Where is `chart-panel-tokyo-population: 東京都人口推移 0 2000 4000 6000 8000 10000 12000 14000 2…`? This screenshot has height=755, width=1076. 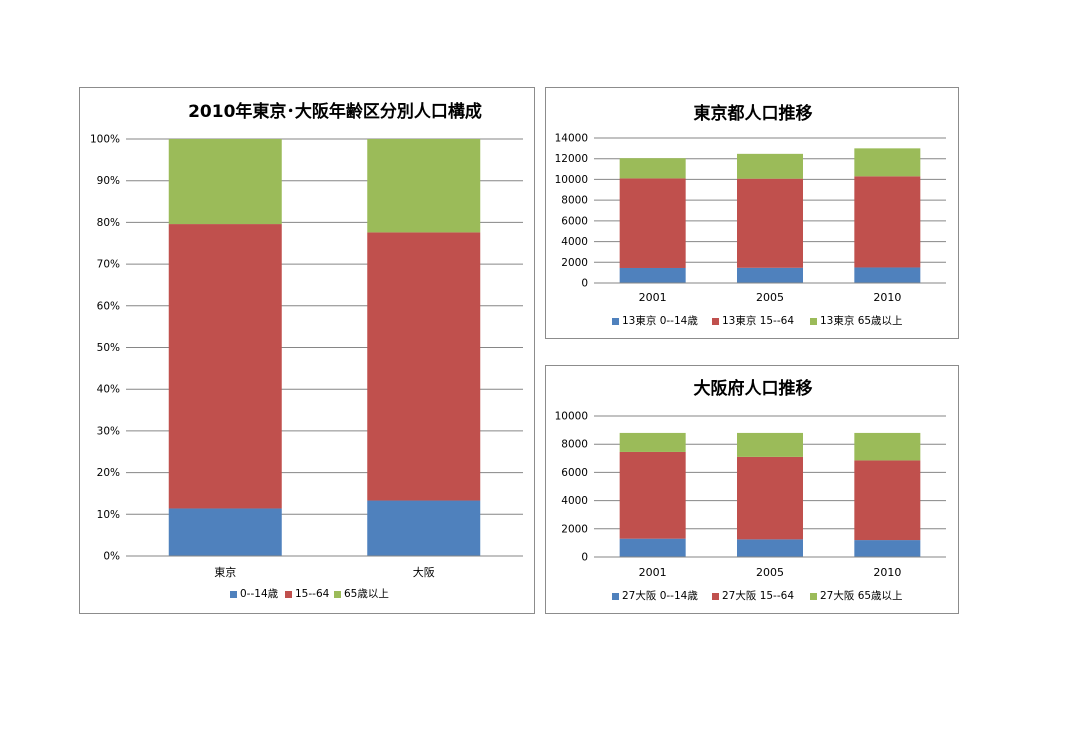
chart-panel-tokyo-population: 東京都人口推移 0 2000 4000 6000 8000 10000 12000 14000 2… is located at coordinates (752, 213).